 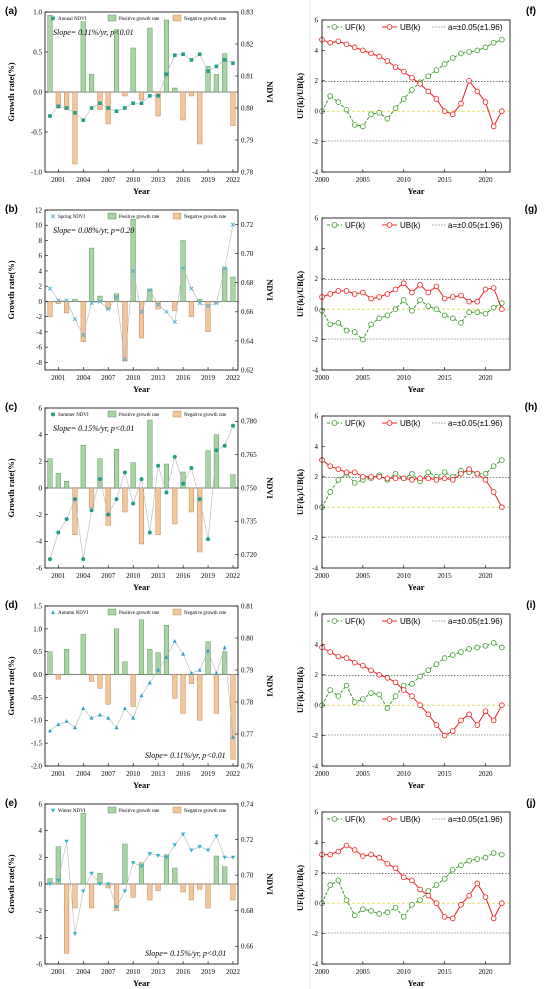 I want to click on x-axis-title: Year, so click(x=416, y=587).